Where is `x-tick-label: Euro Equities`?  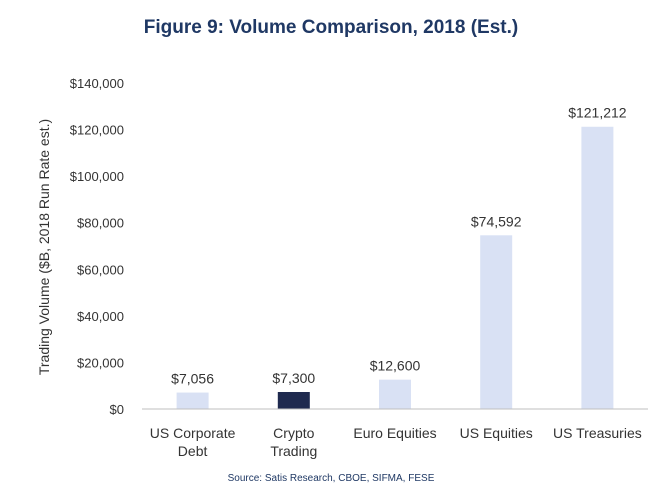
x-tick-label: Euro Equities is located at coordinates (394, 433).